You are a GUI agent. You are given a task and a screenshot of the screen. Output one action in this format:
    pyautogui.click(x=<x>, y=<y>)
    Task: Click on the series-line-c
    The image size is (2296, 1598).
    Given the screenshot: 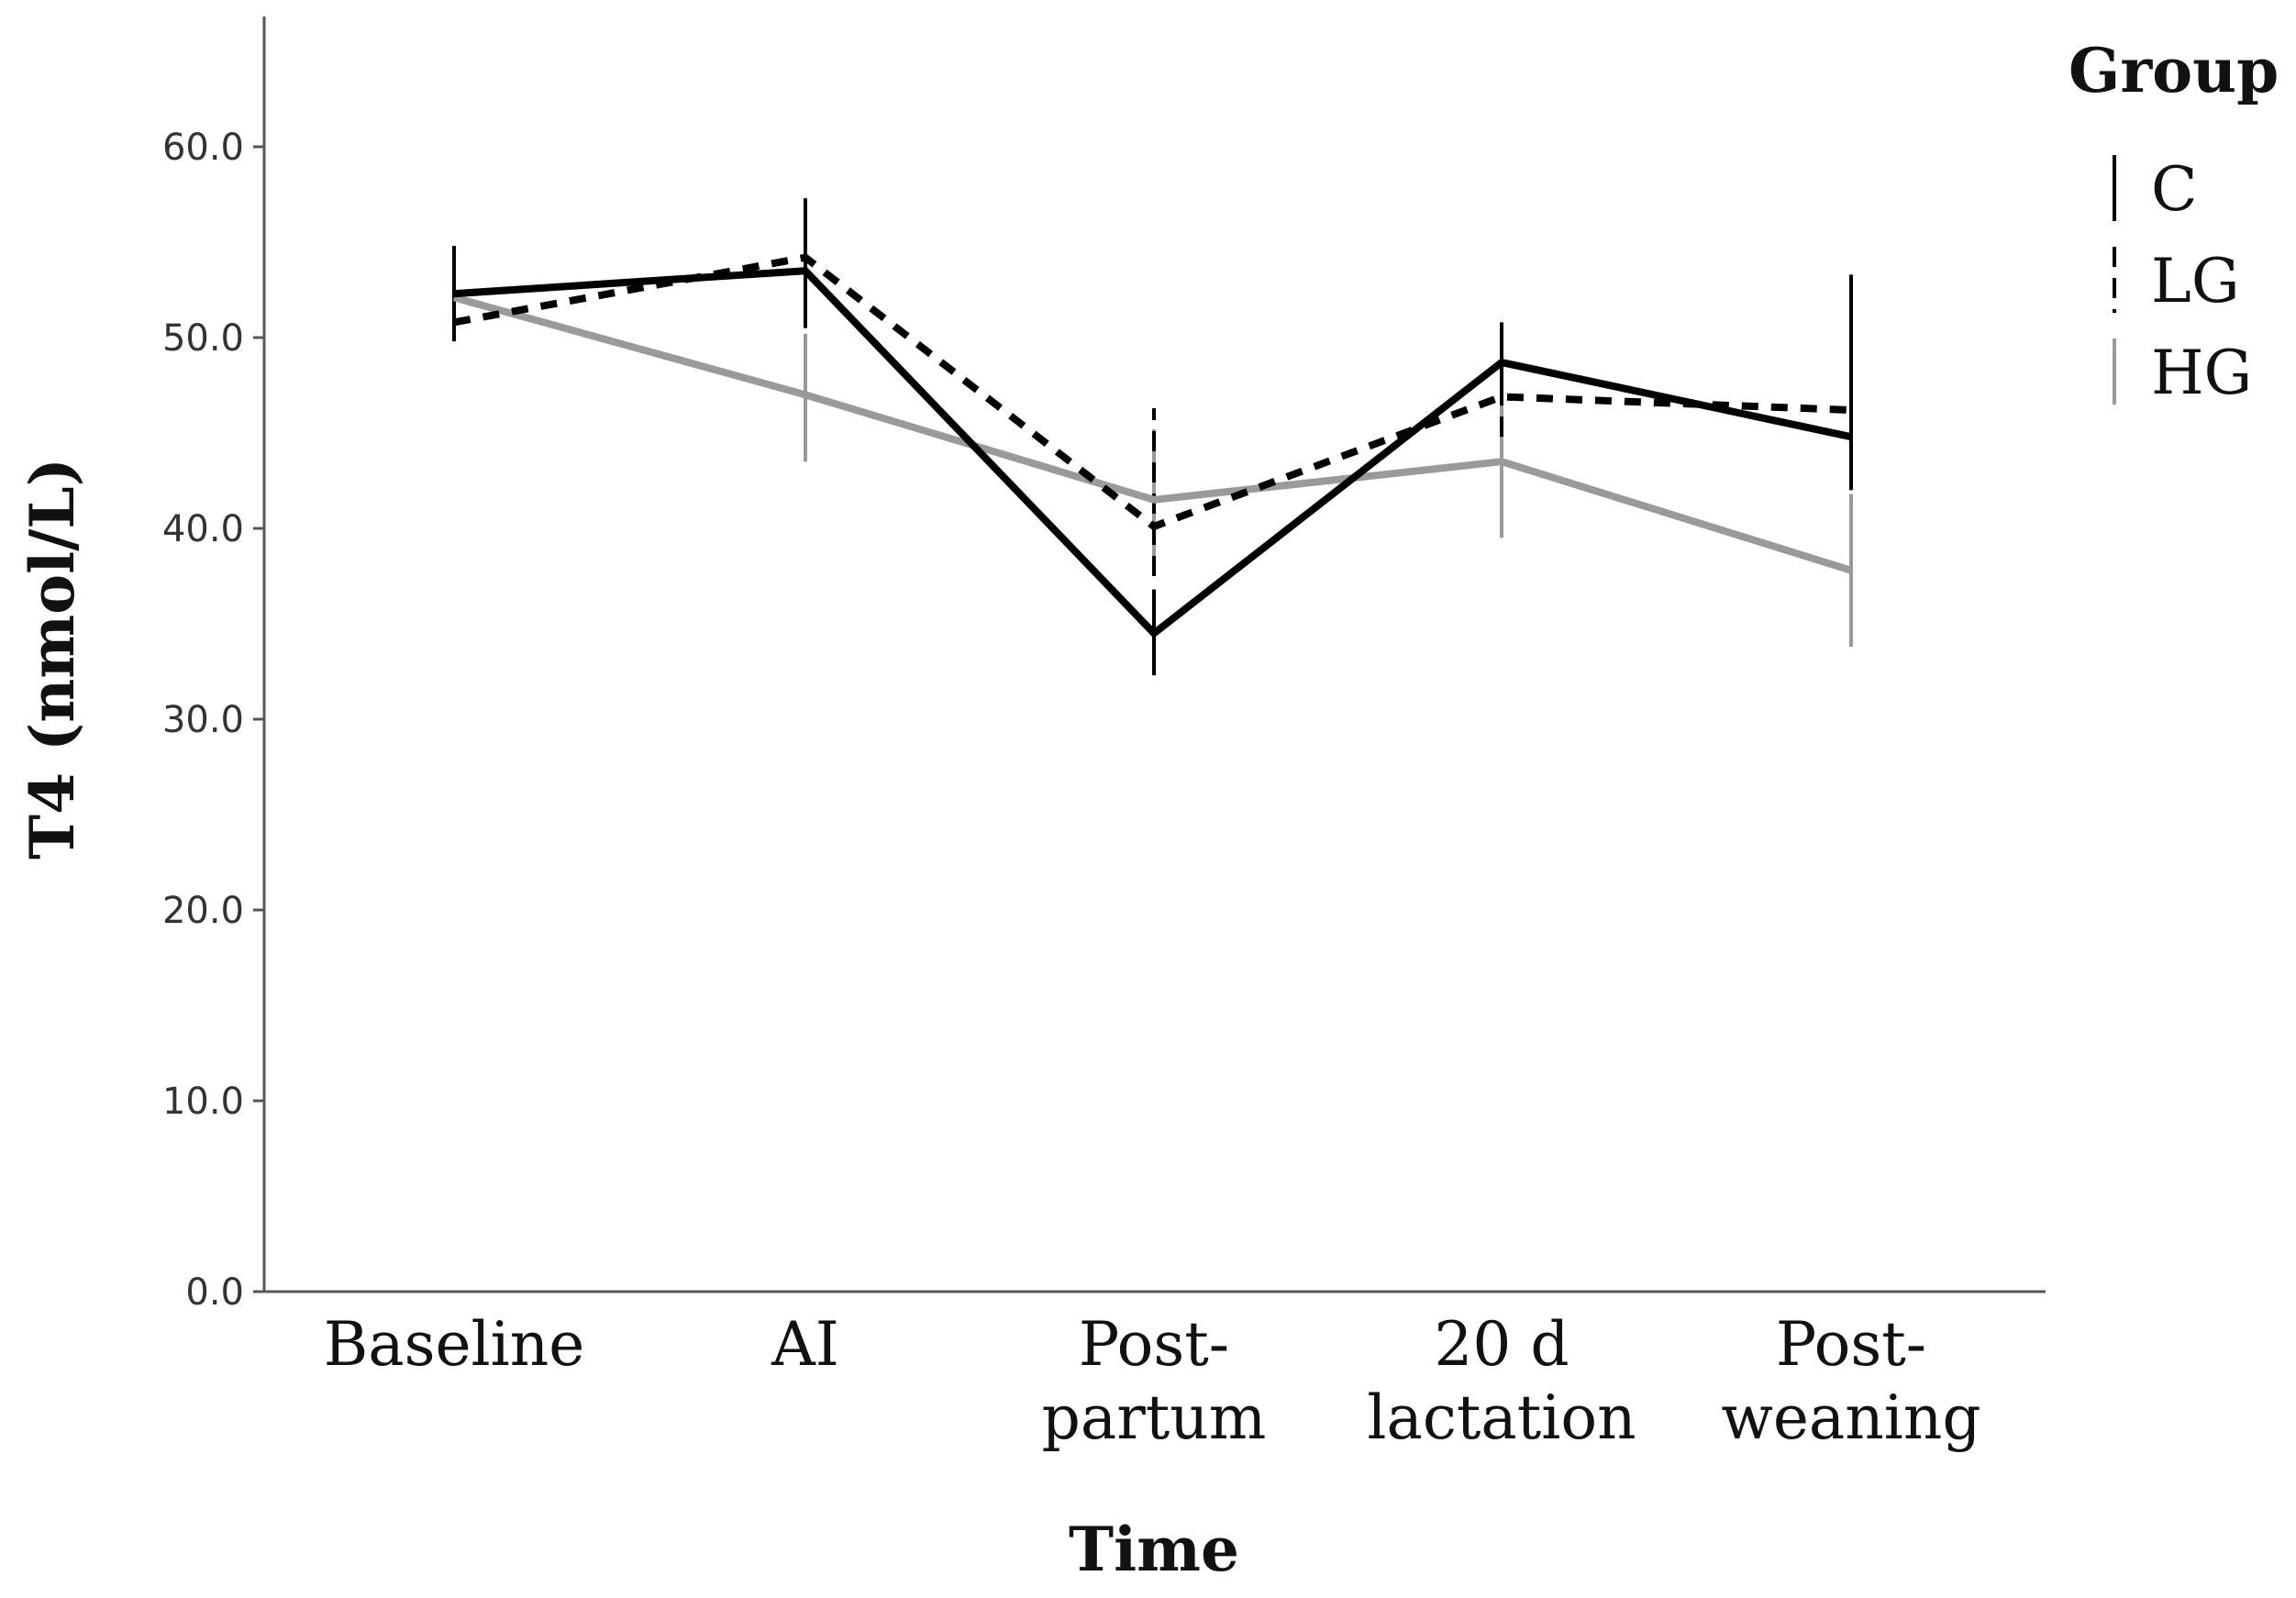 What is the action you would take?
    pyautogui.click(x=1152, y=453)
    